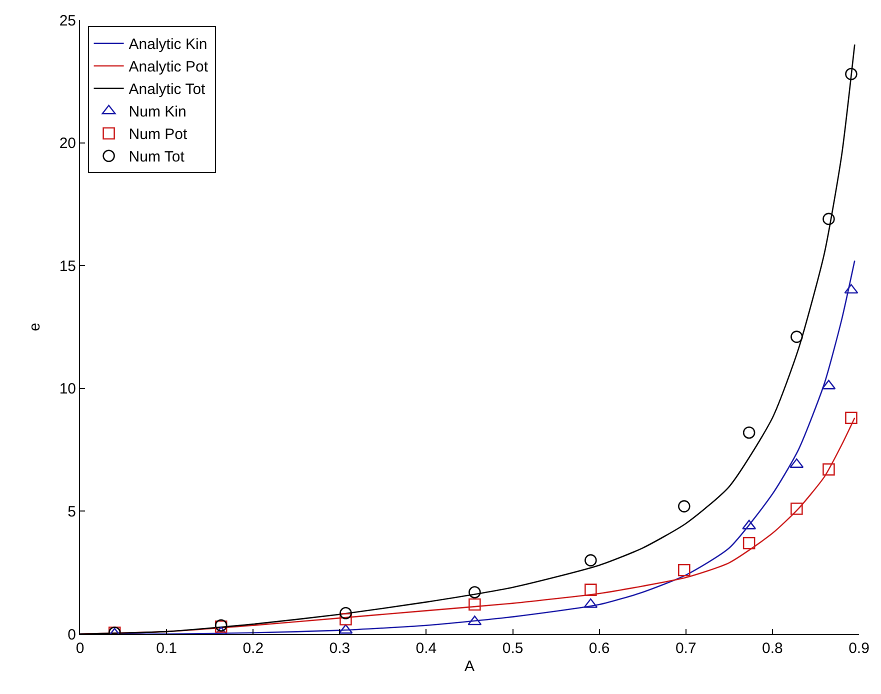 The width and height of the screenshot is (881, 694). What do you see at coordinates (72, 635) in the screenshot?
I see `y-tick-label: 0` at bounding box center [72, 635].